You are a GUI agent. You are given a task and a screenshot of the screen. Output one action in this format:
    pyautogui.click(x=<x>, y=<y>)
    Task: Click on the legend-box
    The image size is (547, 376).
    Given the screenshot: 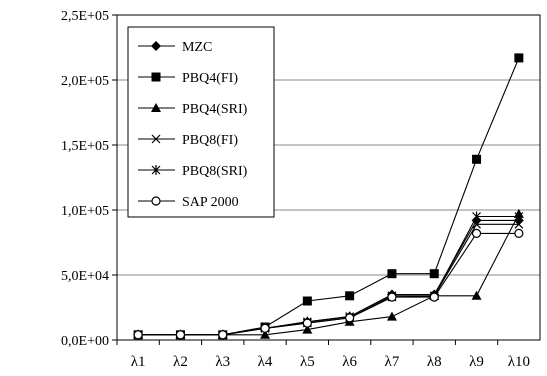 What is the action you would take?
    pyautogui.click(x=201, y=122)
    